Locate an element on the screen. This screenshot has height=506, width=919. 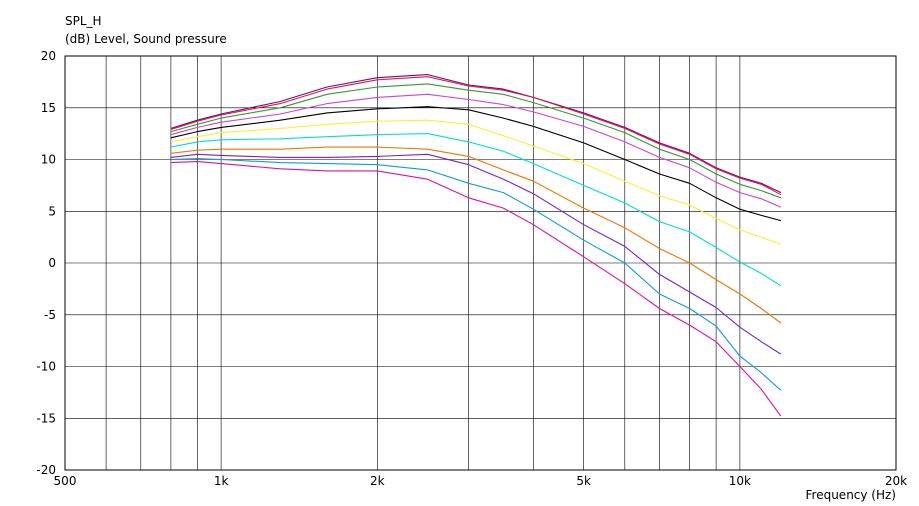
x-tick-label: 10k is located at coordinates (740, 481).